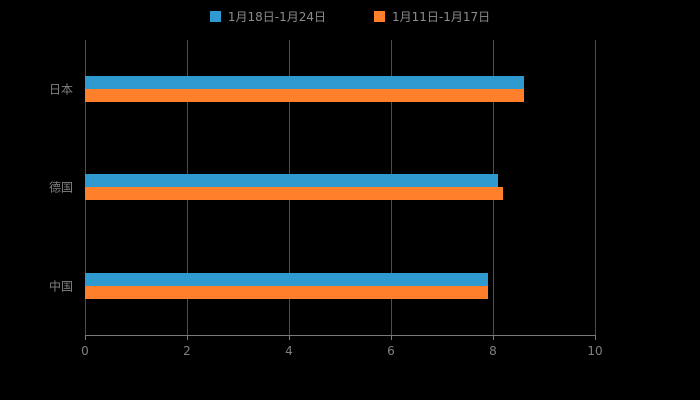 The image size is (700, 400). I want to click on category-label: 日本, so click(60, 89).